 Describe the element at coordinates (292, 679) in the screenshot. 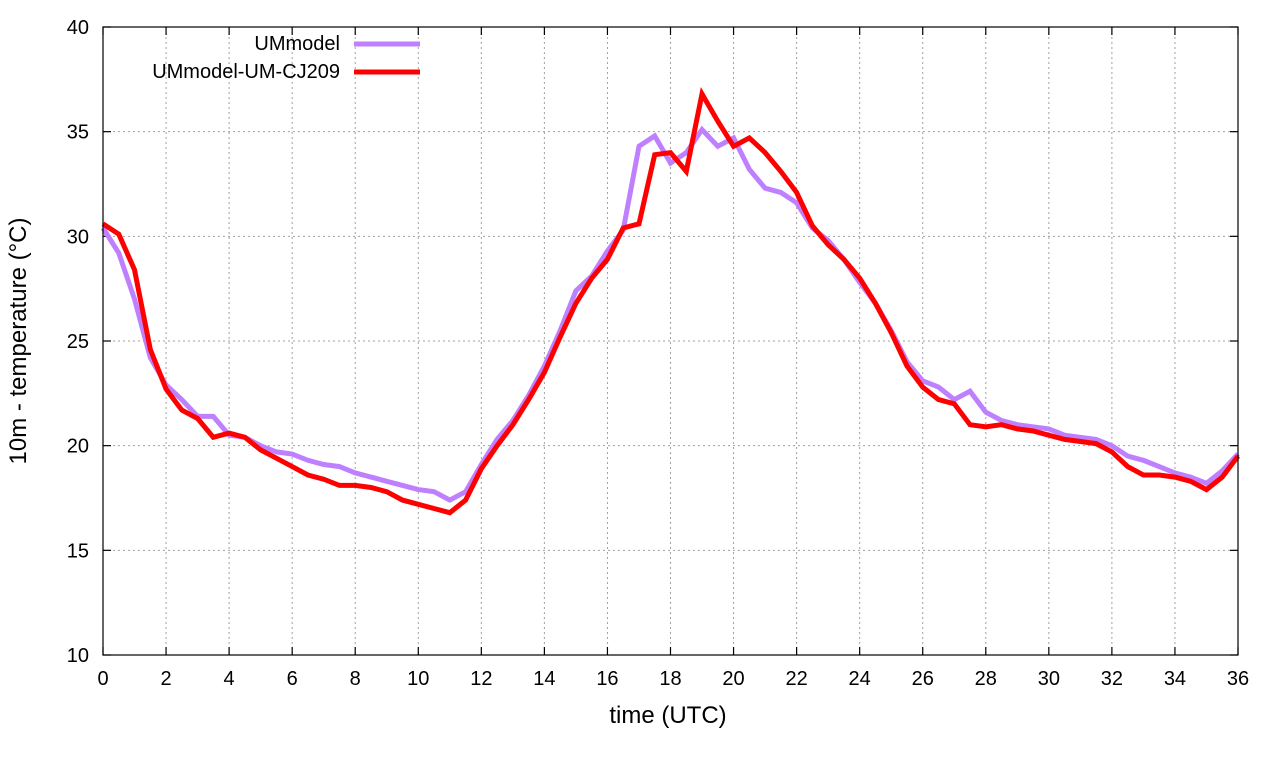

I see `x-tick-label: 6` at that location.